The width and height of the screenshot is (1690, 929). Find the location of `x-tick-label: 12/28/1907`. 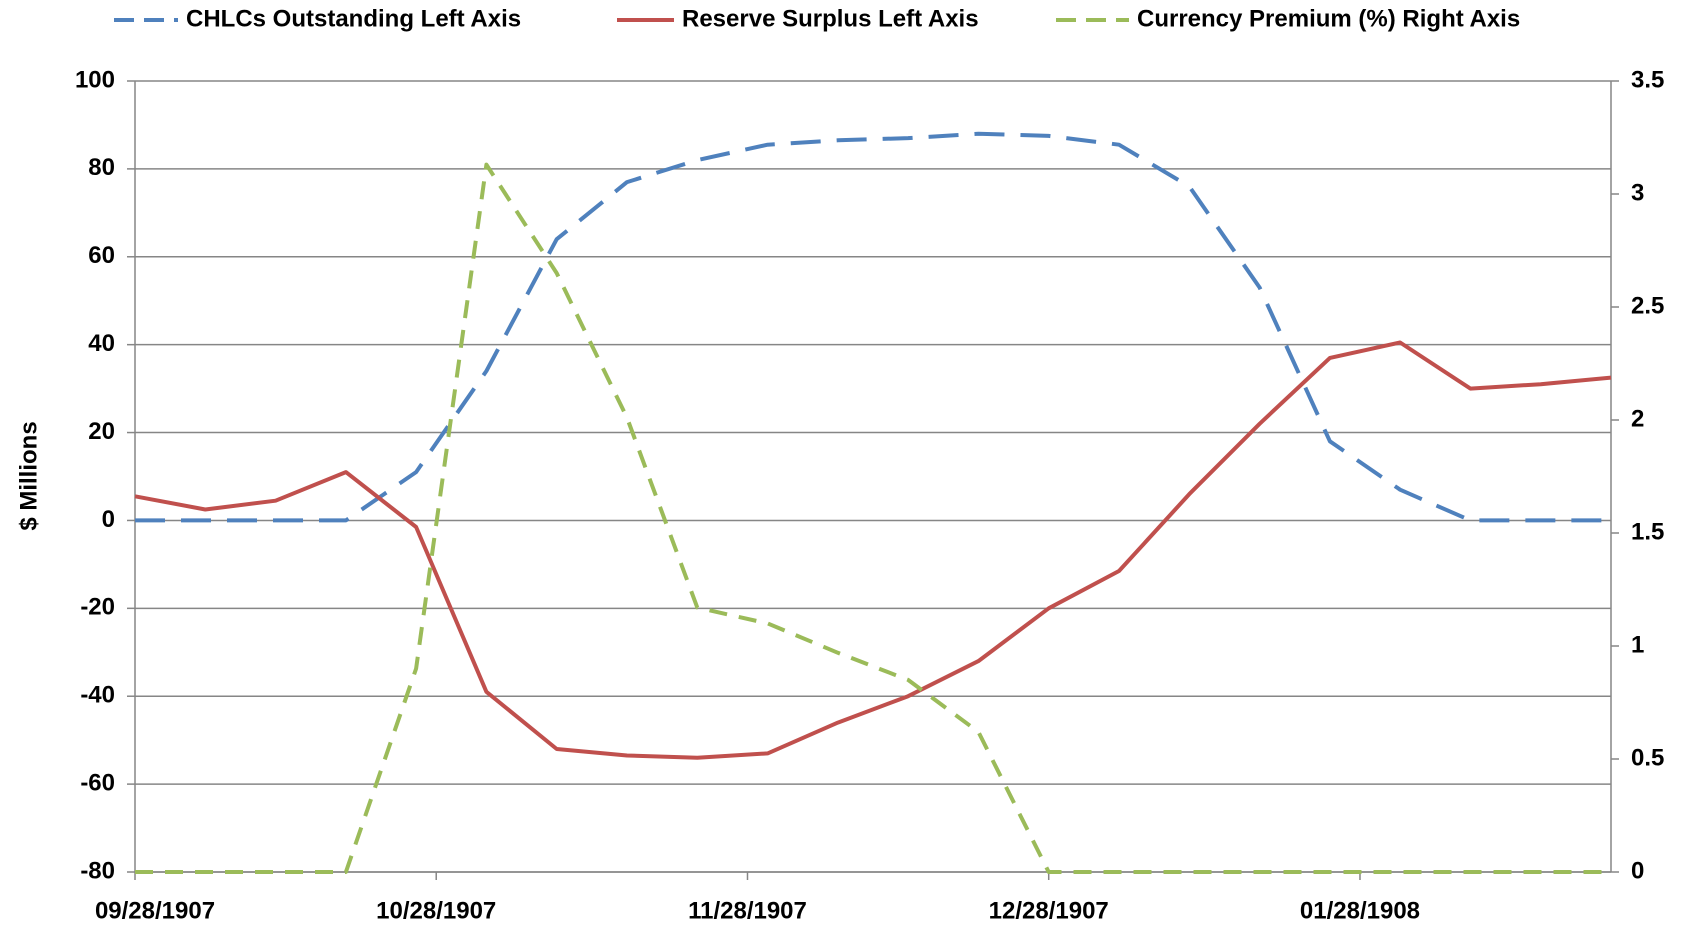

x-tick-label: 12/28/1907 is located at coordinates (1049, 910).